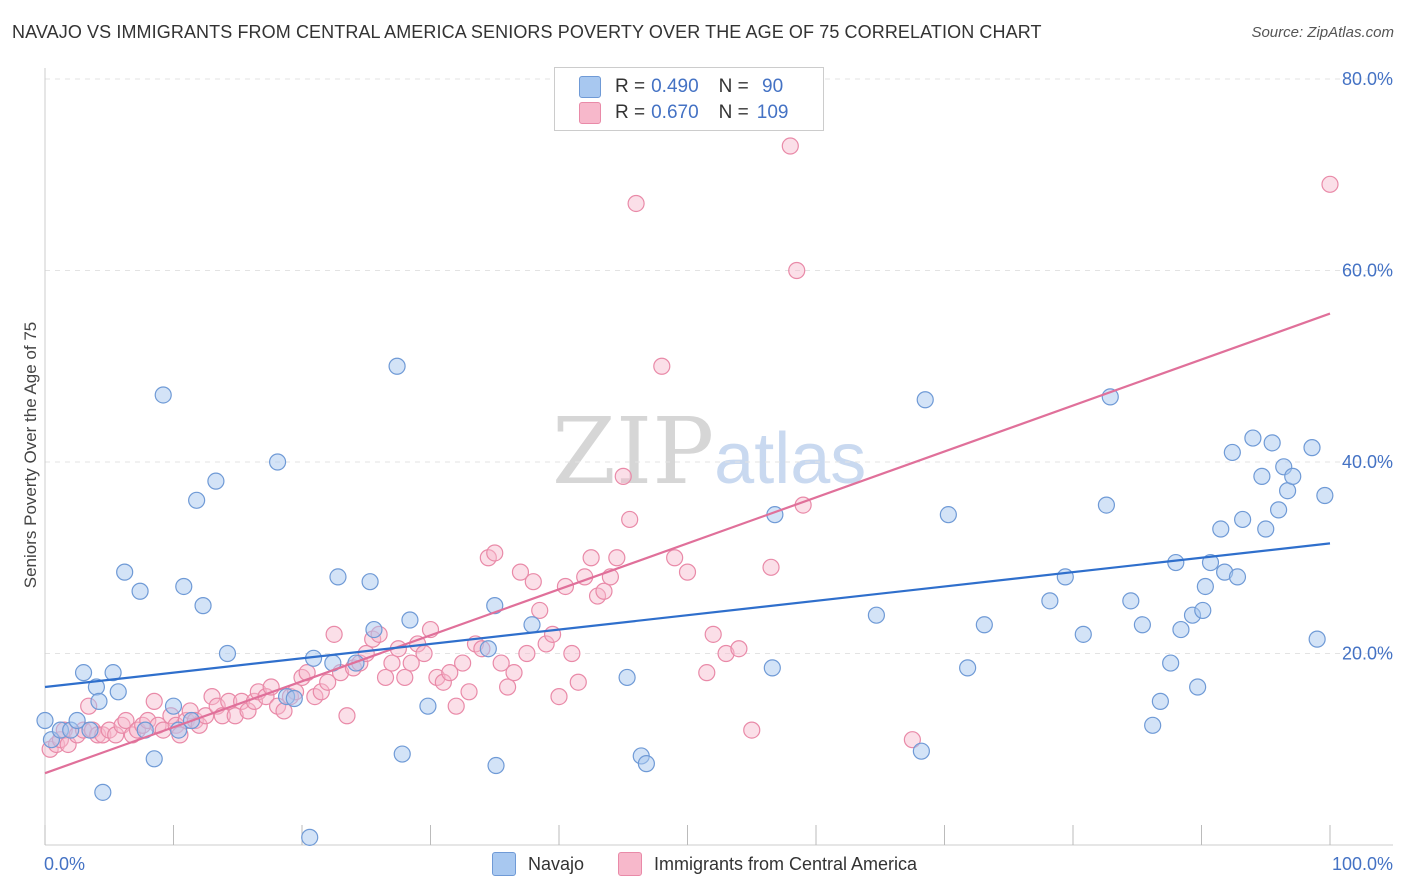 The width and height of the screenshot is (1406, 892). Describe the element at coordinates (772, 112) in the screenshot. I see `legend-n-value: 109` at that location.